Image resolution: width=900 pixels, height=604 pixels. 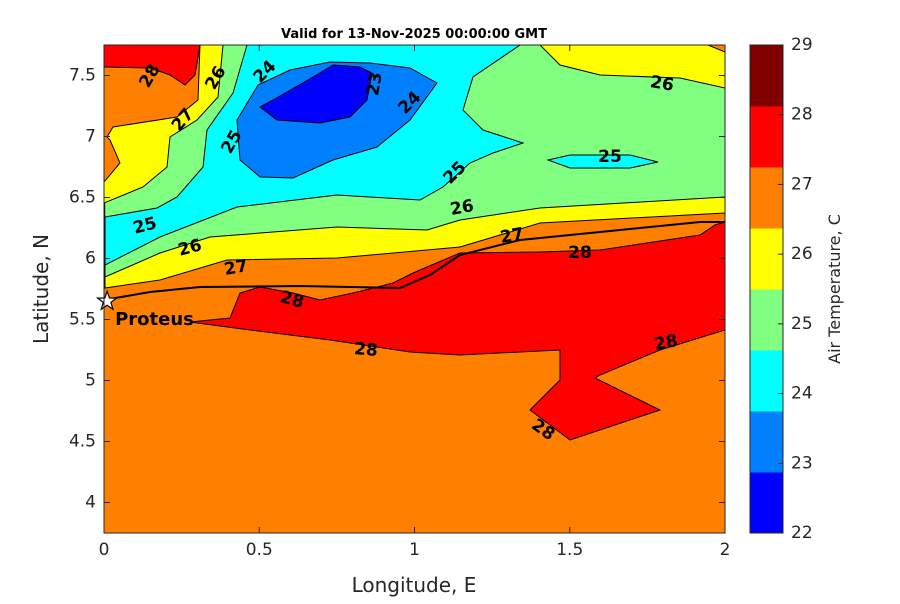 What do you see at coordinates (802, 115) in the screenshot?
I see `colorbar-tick-label: 28` at bounding box center [802, 115].